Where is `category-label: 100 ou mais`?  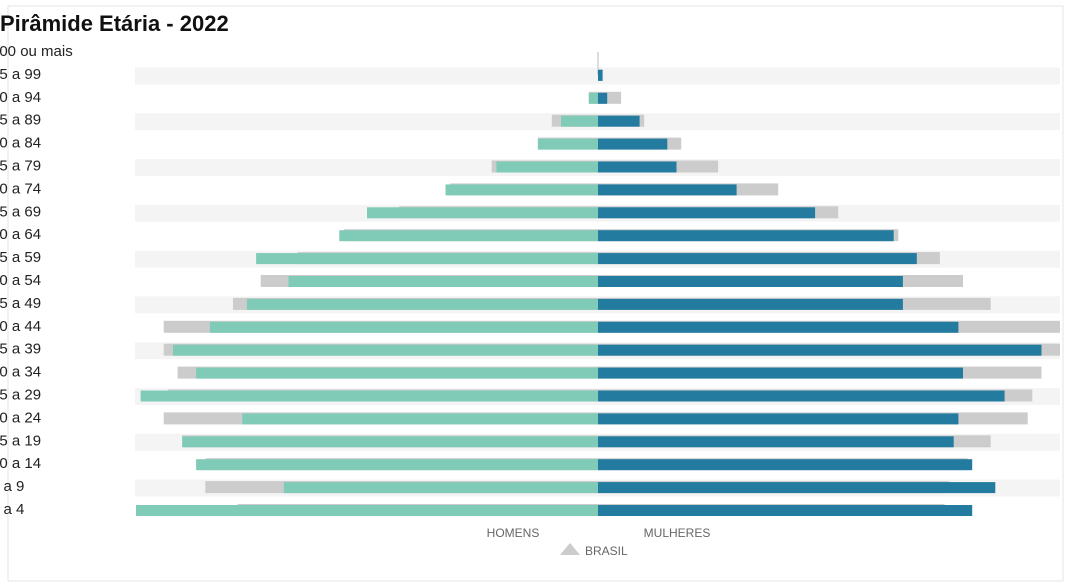 category-label: 100 ou mais is located at coordinates (36, 51).